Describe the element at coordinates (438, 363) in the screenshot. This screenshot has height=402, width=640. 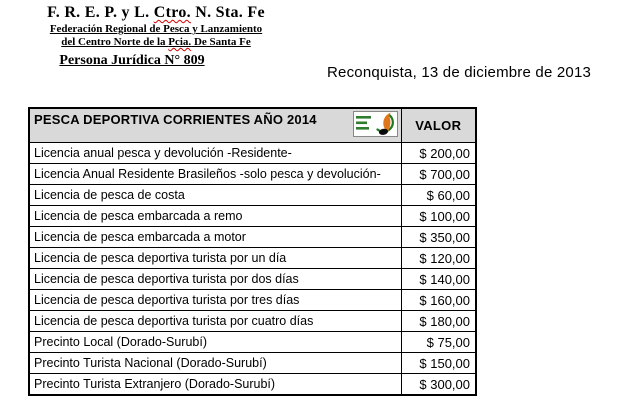
I see `license-value: $ 150,00` at that location.